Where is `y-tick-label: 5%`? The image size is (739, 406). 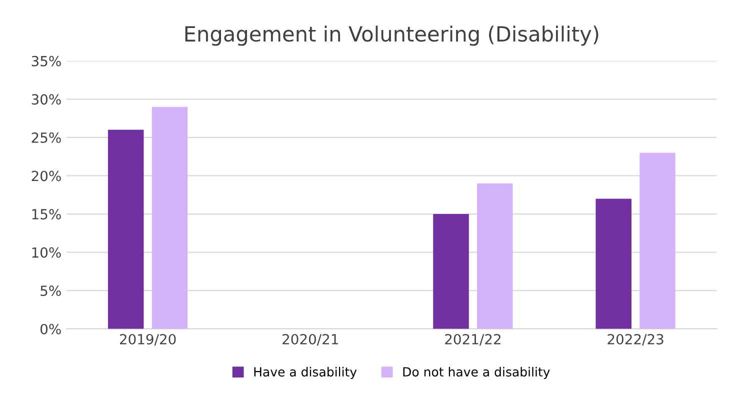
y-tick-label: 5% is located at coordinates (50, 291).